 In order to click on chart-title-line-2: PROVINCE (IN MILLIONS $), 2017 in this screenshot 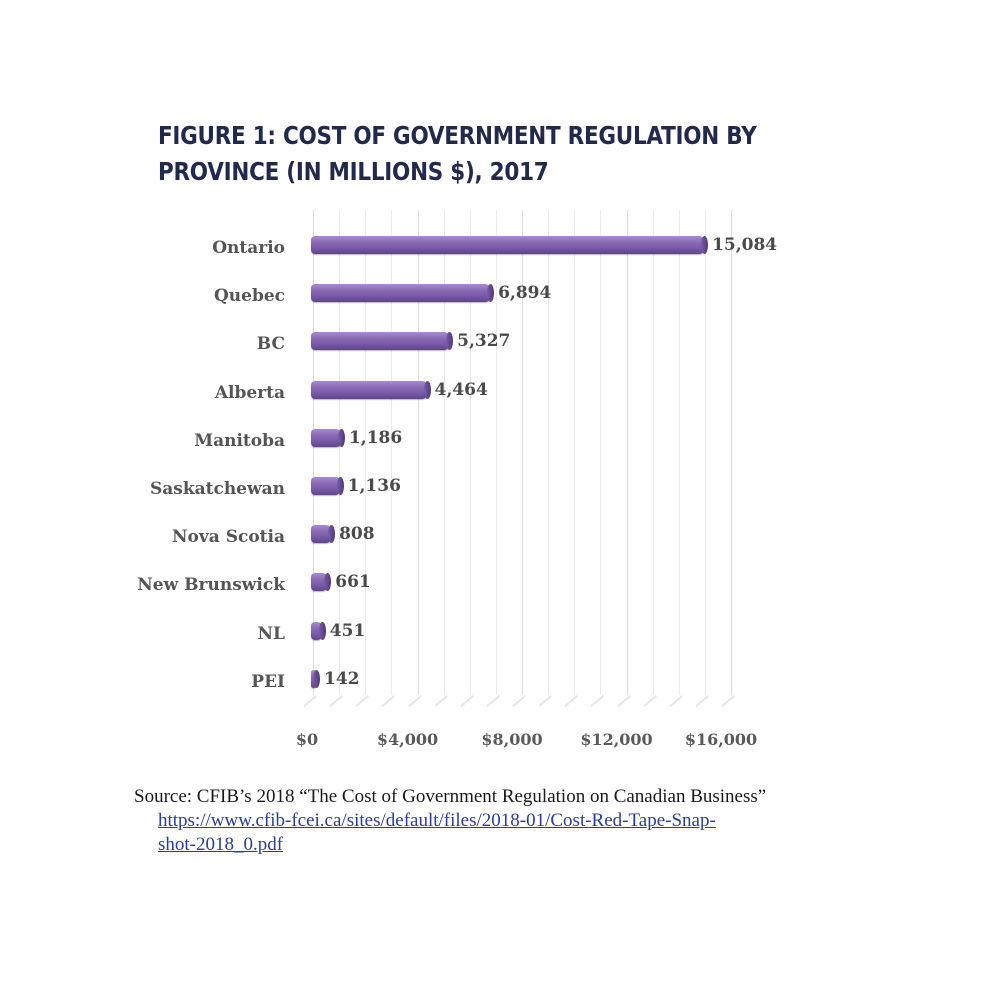, I will do `click(353, 171)`.